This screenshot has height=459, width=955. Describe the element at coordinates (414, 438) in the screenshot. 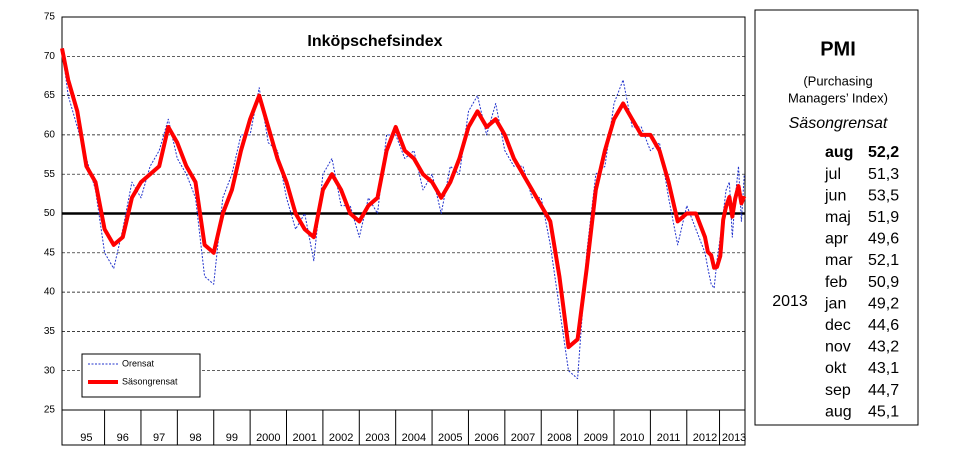

I see `x-tick-label: 2004` at that location.